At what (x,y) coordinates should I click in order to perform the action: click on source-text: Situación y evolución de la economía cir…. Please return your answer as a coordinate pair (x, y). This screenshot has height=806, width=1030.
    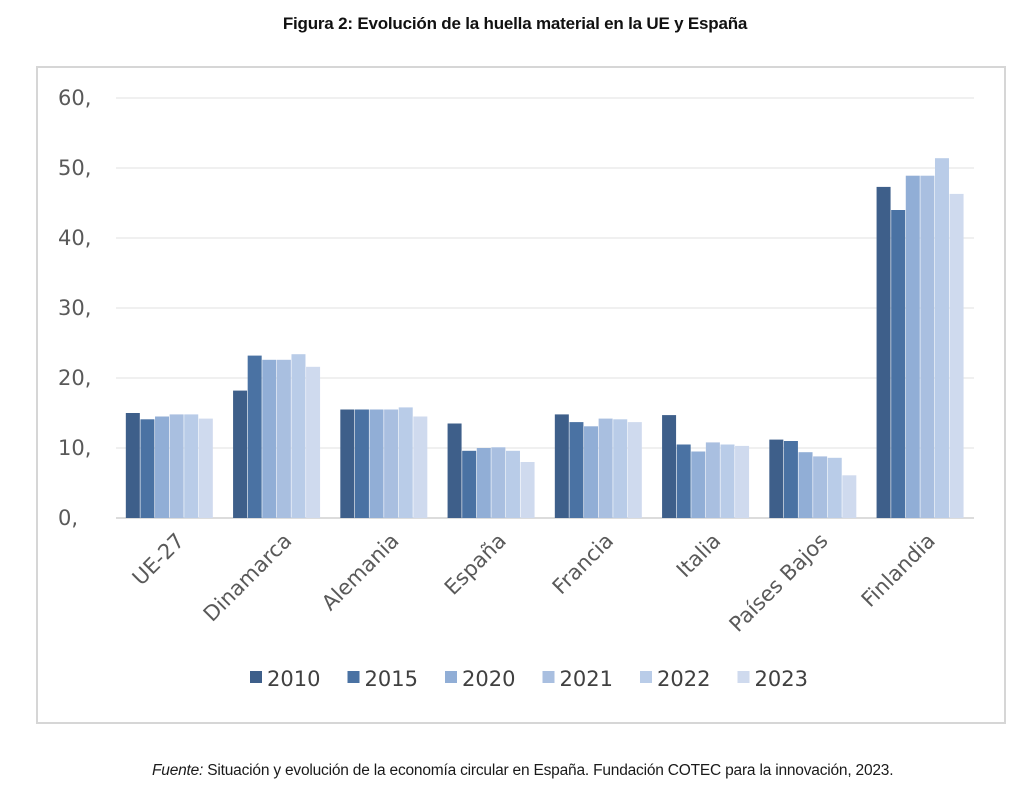
    Looking at the image, I should click on (548, 770).